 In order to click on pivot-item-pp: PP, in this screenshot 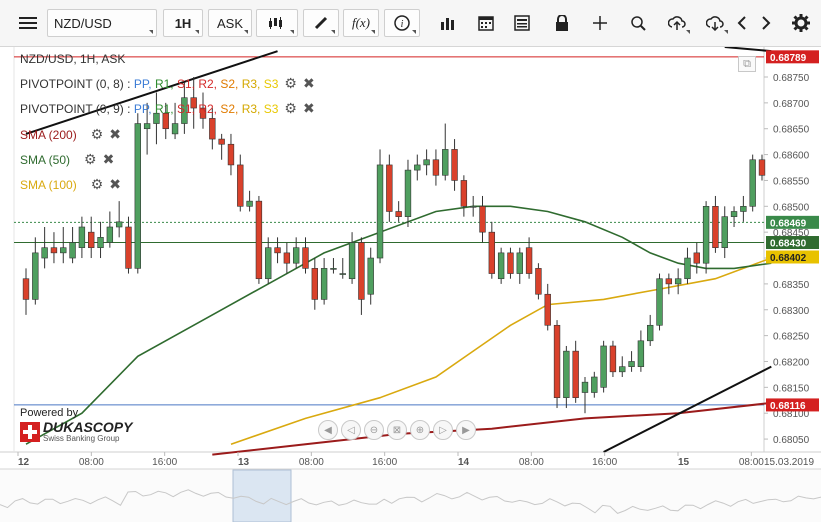, I will do `click(144, 83)`.